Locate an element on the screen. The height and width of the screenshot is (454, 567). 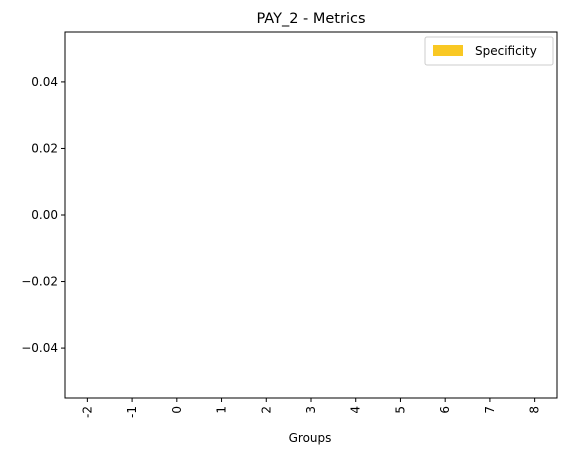
y-tick-label: 0.00 is located at coordinates (44, 215).